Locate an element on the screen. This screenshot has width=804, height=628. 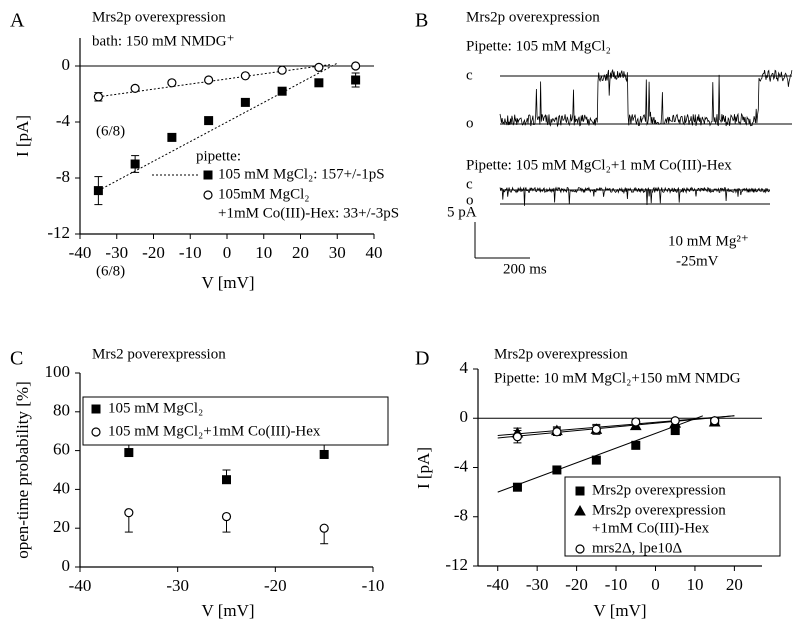
legend-label: mrs2Δ, lpe10Δ is located at coordinates (637, 548).